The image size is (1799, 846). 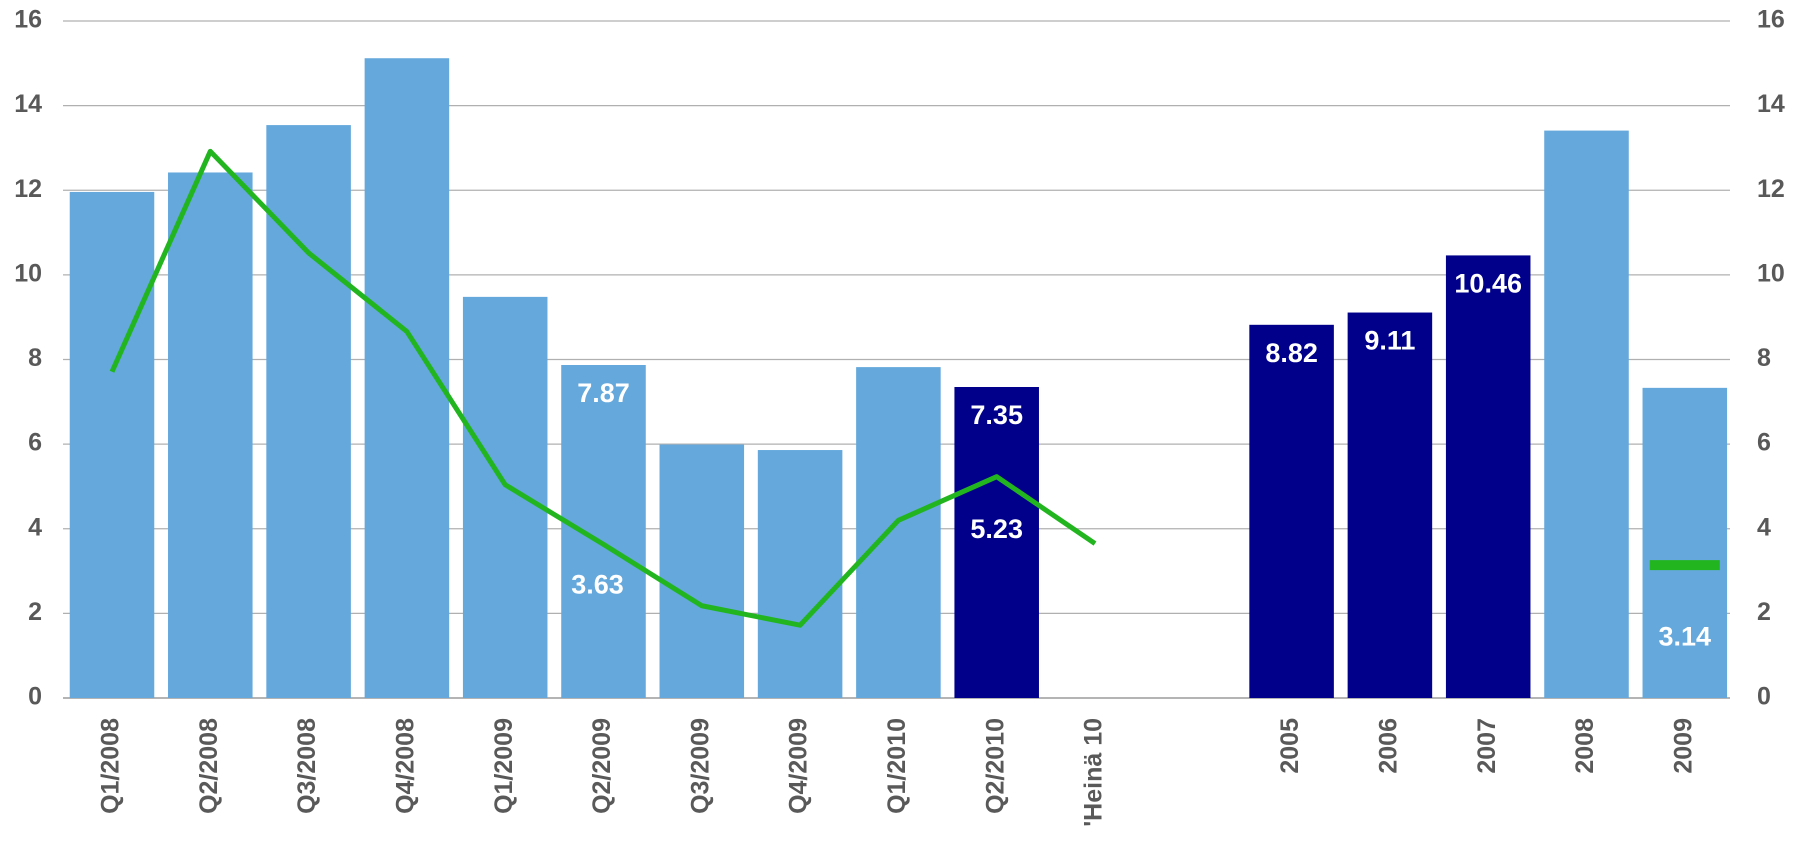 What do you see at coordinates (1291, 353) in the screenshot?
I see `data-label: 8.82` at bounding box center [1291, 353].